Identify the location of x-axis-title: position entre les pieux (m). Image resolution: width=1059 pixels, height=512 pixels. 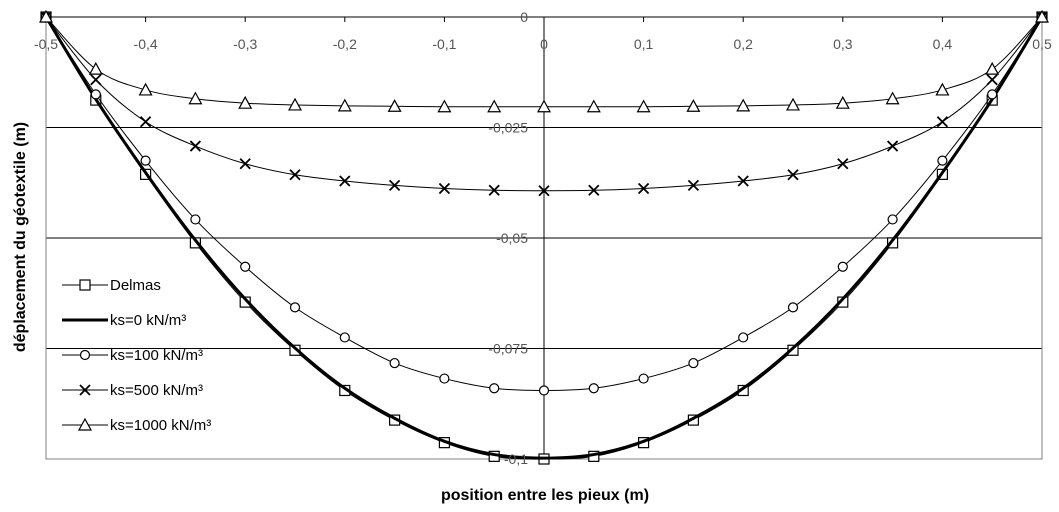
(545, 495).